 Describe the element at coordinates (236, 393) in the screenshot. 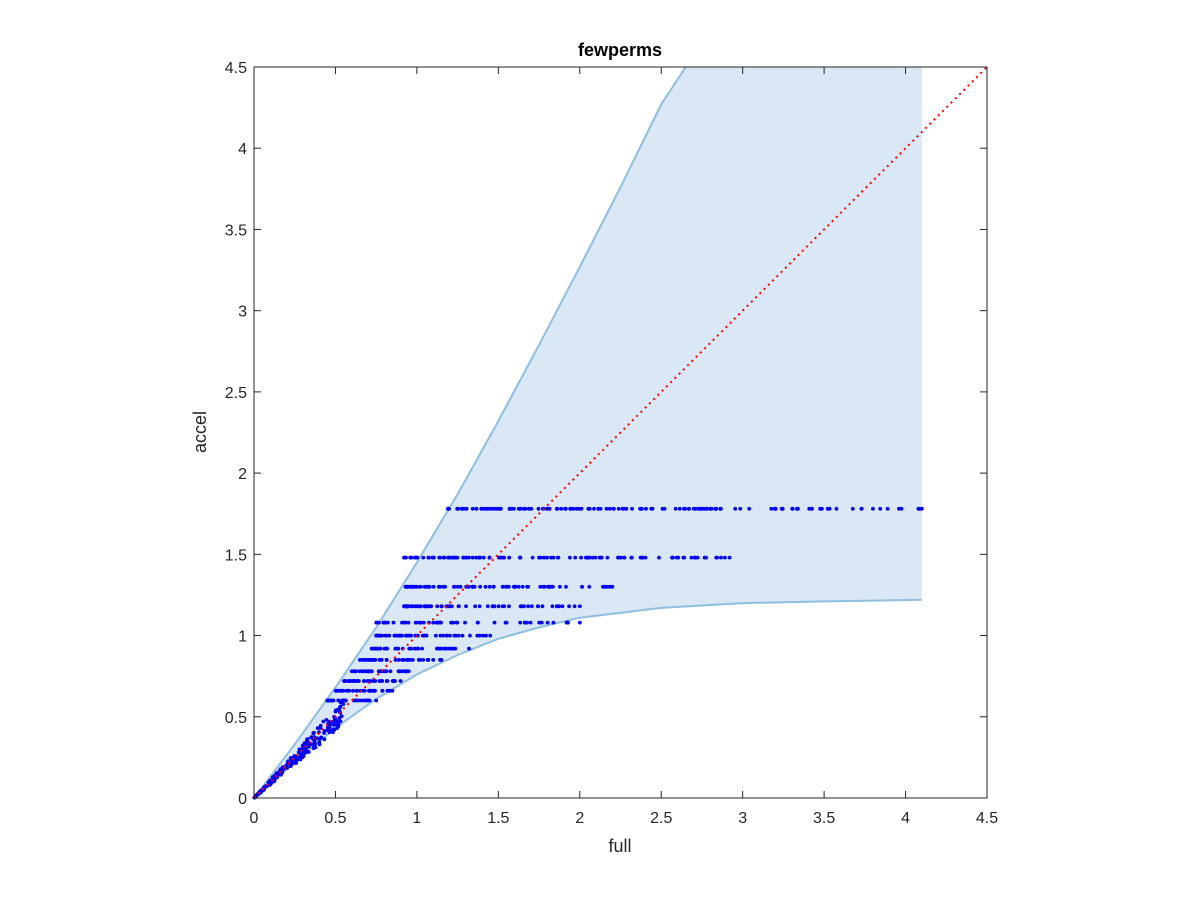

I see `y-tick-label: 2.5` at that location.